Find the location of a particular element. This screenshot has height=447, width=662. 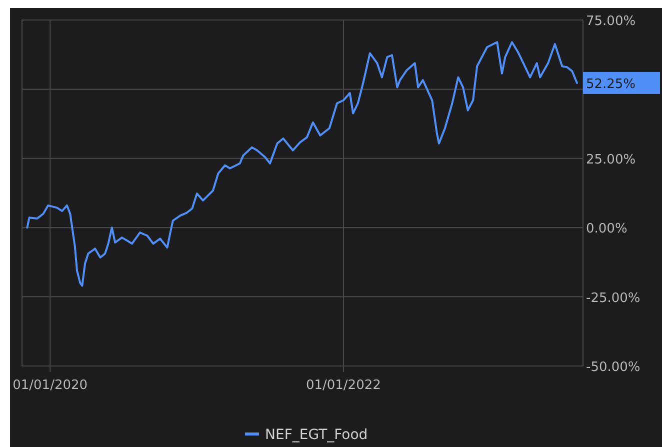

y-tick-label: 75.00% is located at coordinates (611, 21).